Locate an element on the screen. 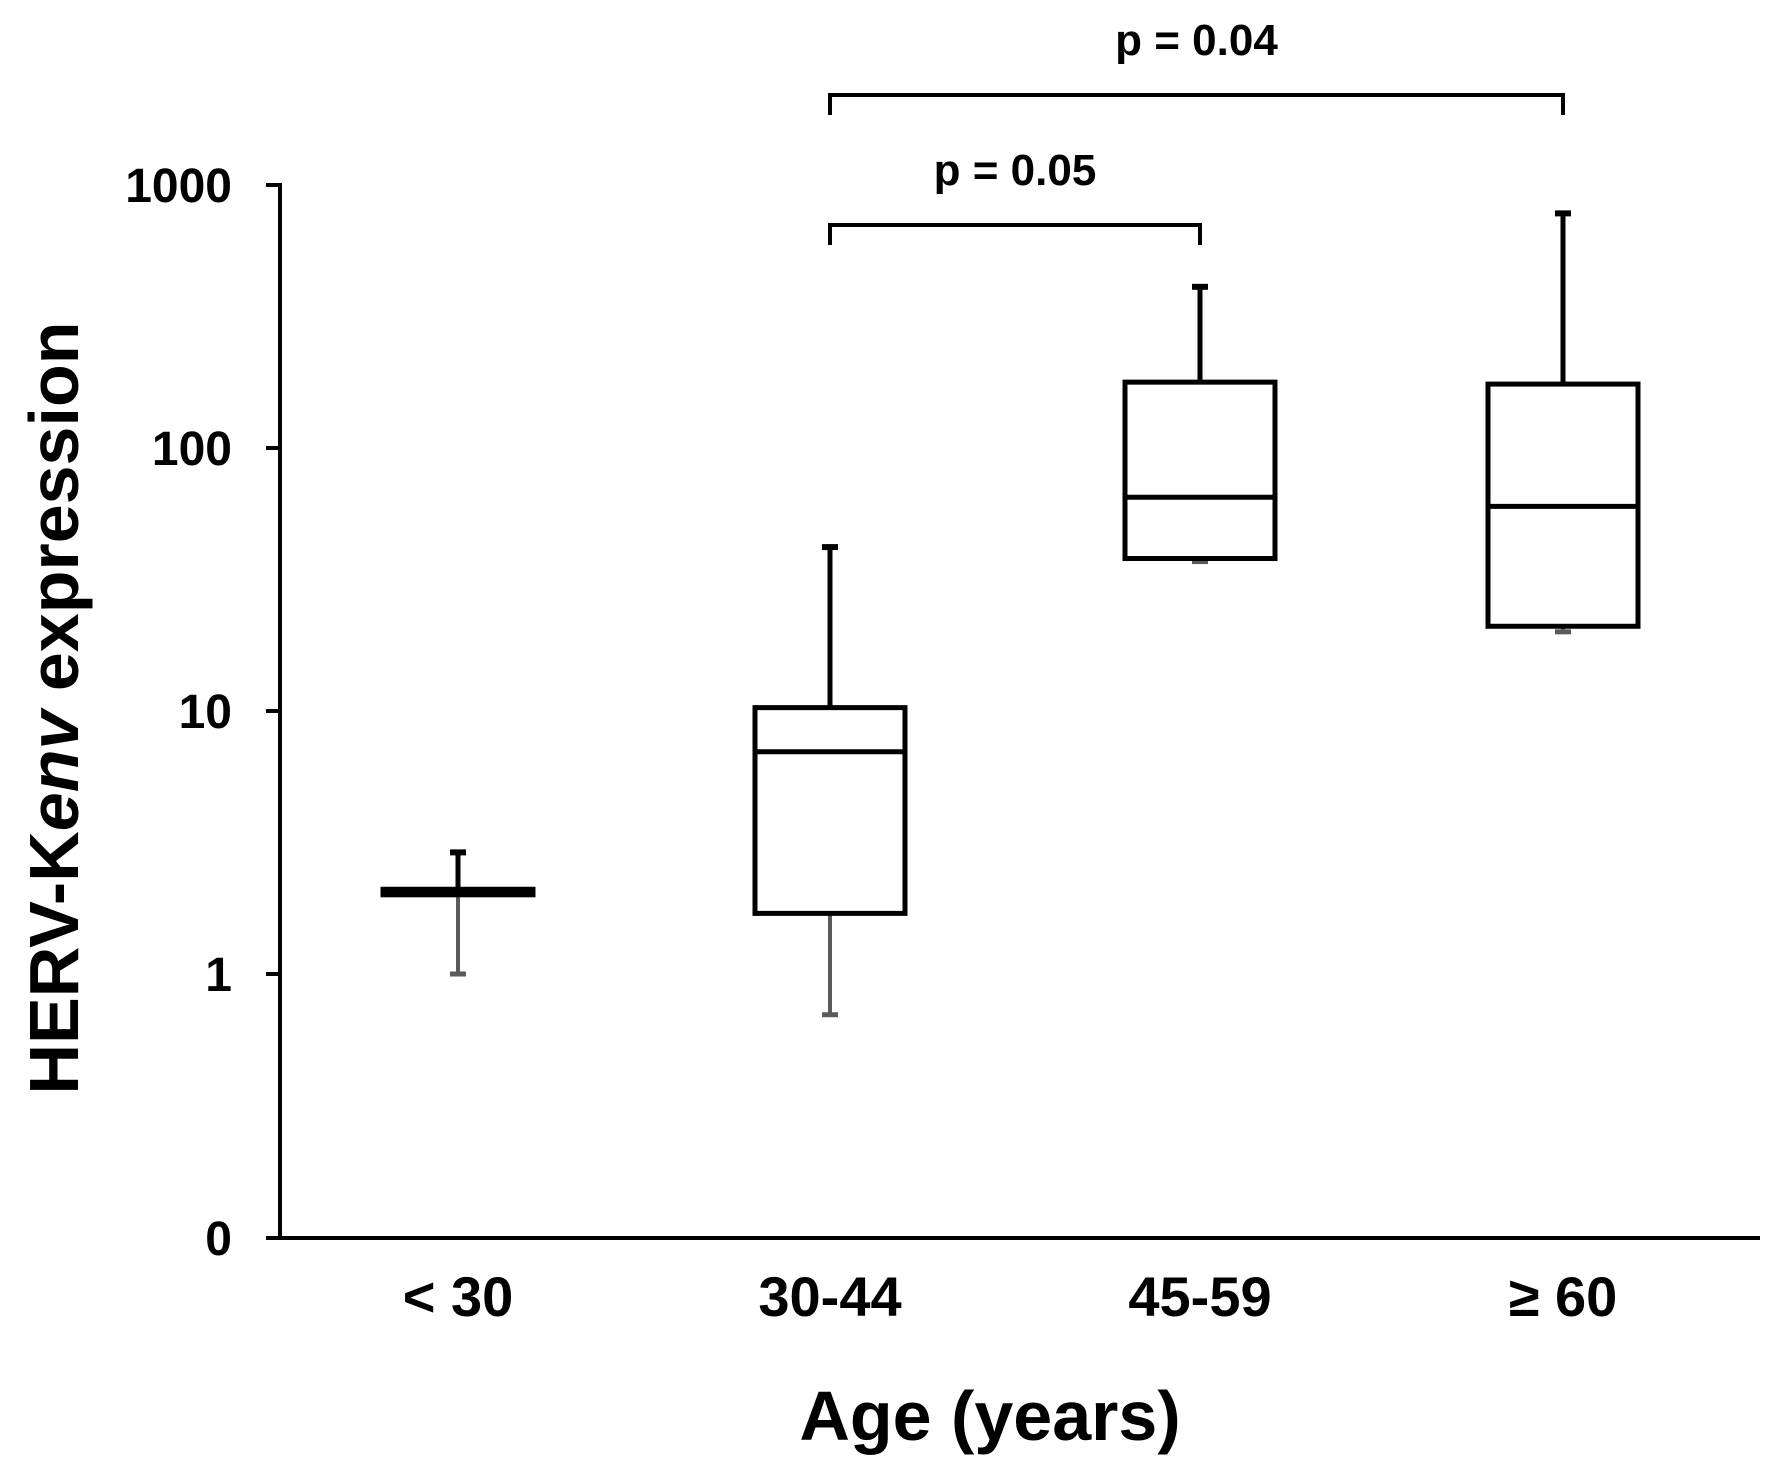 Image resolution: width=1780 pixels, height=1466 pixels. y-tick-label: 10 is located at coordinates (205, 712).